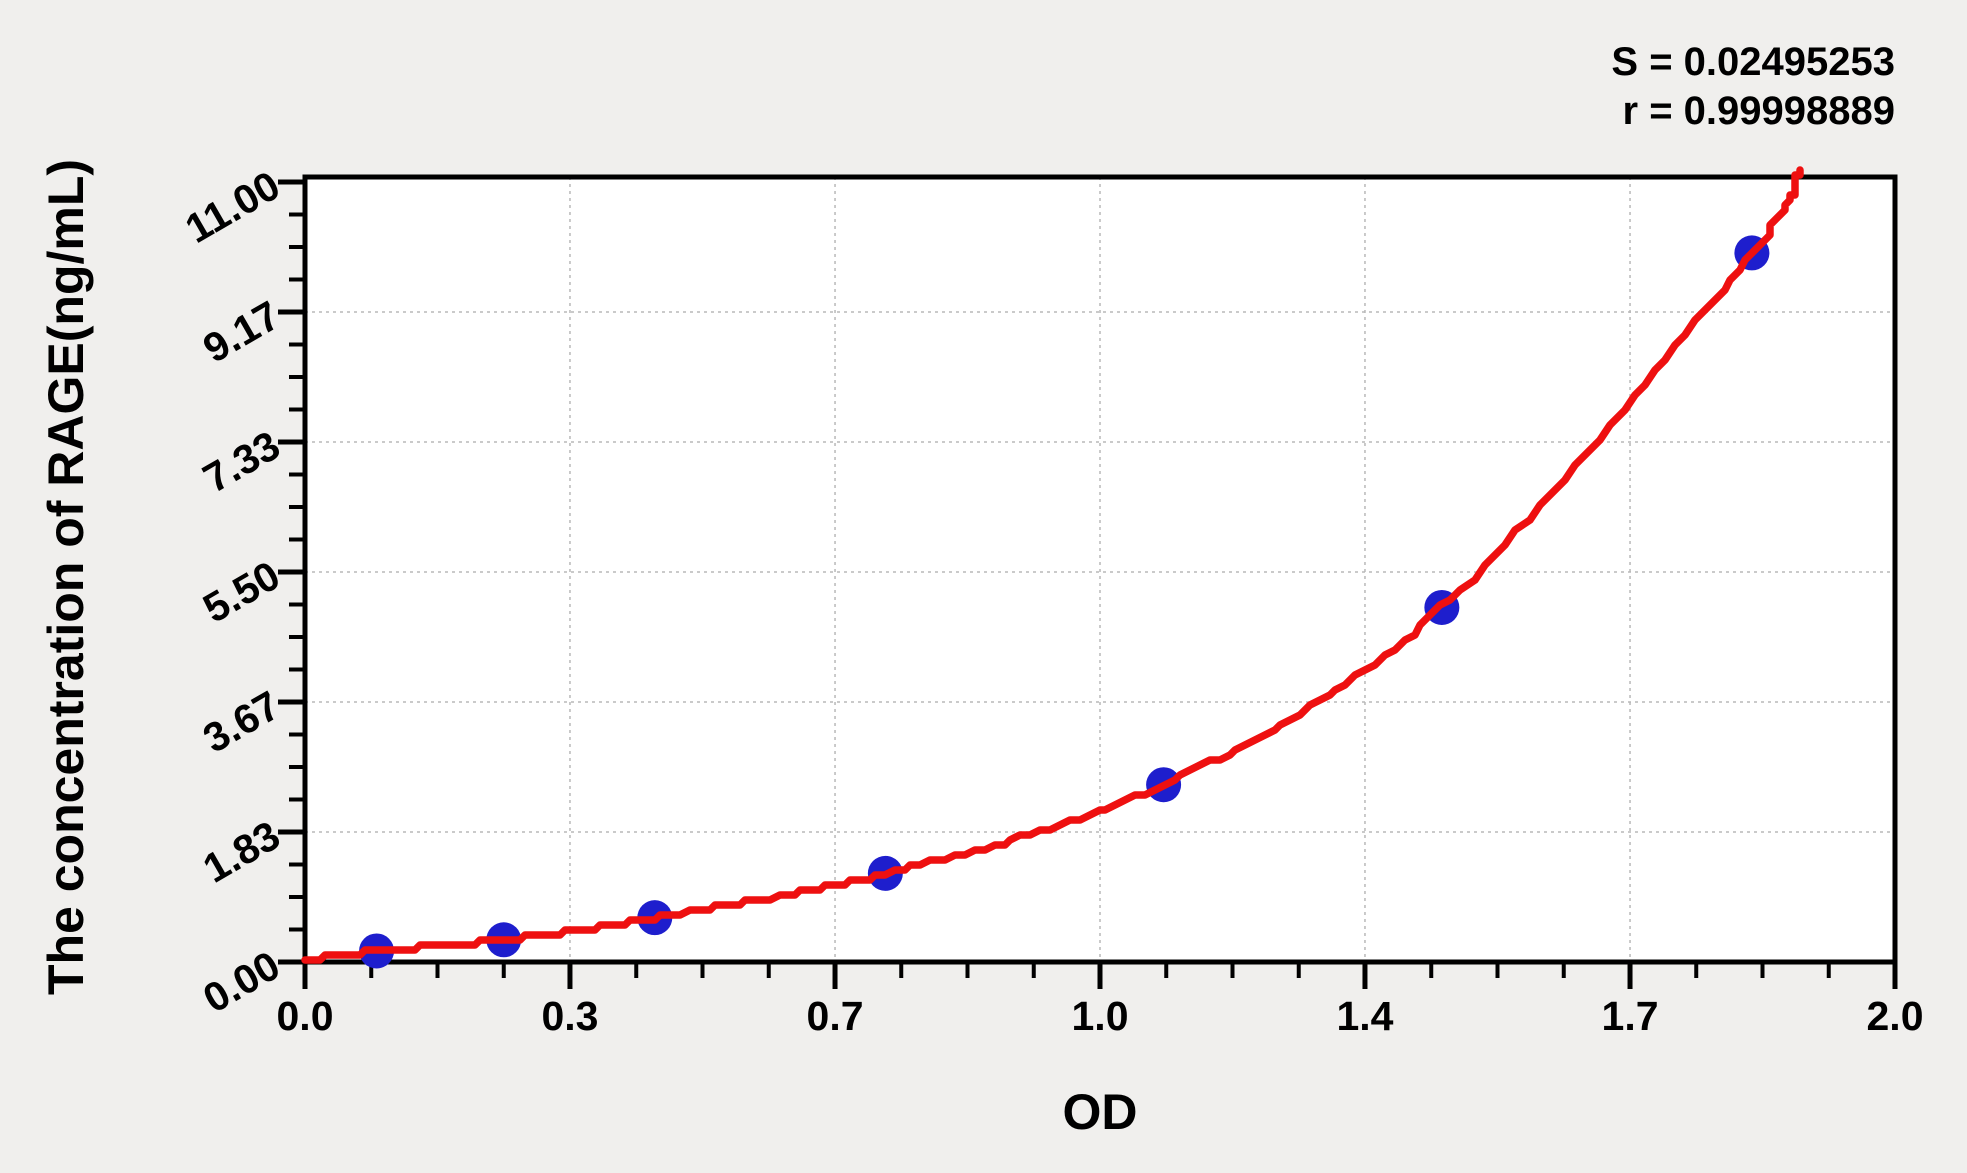 The width and height of the screenshot is (1967, 1173). What do you see at coordinates (241, 852) in the screenshot?
I see `y-tick-label: 1.83` at bounding box center [241, 852].